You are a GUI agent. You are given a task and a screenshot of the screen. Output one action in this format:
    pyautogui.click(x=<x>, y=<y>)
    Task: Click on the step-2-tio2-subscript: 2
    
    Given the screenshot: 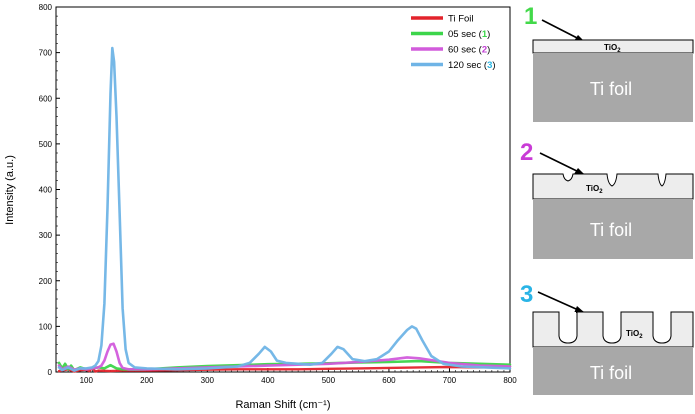 What is the action you would take?
    pyautogui.click(x=601, y=192)
    